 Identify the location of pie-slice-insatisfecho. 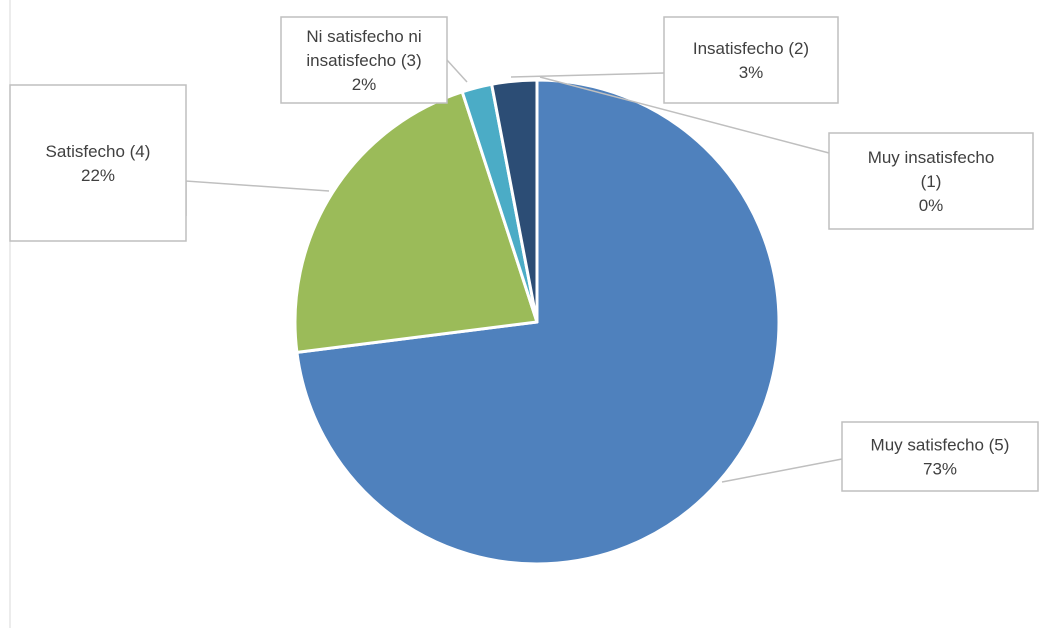
(514, 201).